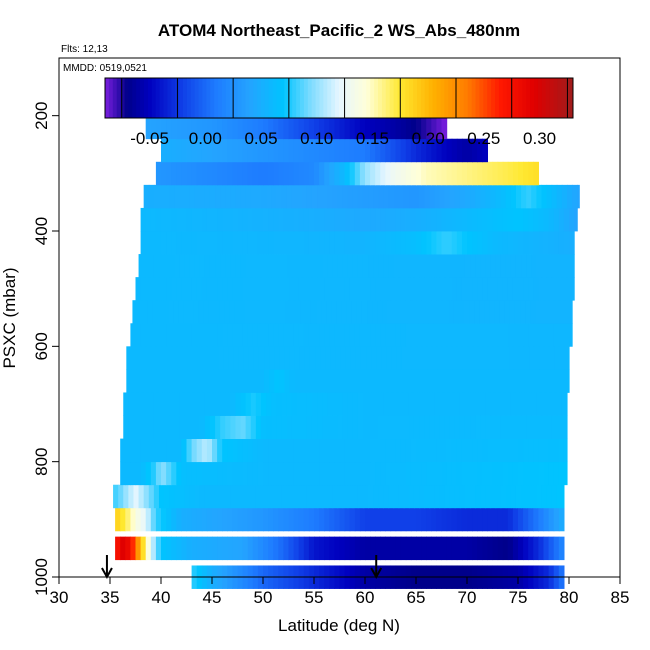 This screenshot has width=650, height=650. Describe the element at coordinates (110, 597) in the screenshot. I see `x-tick-label: 35` at that location.